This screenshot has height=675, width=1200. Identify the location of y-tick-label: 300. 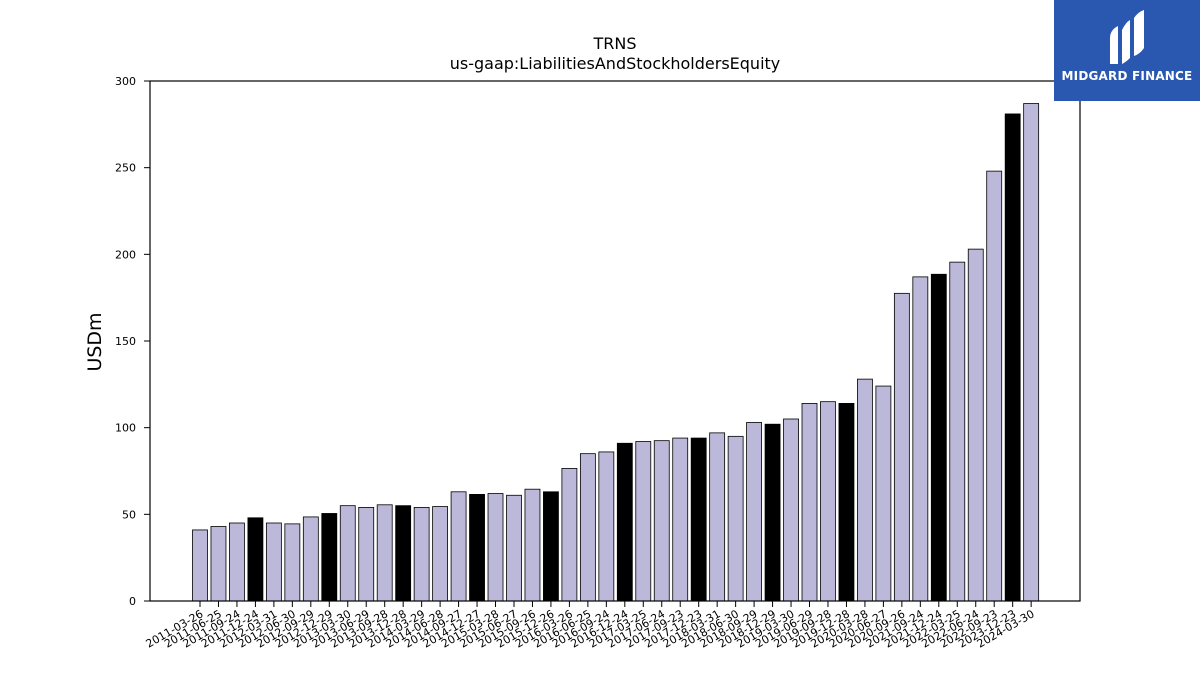
(125, 81).